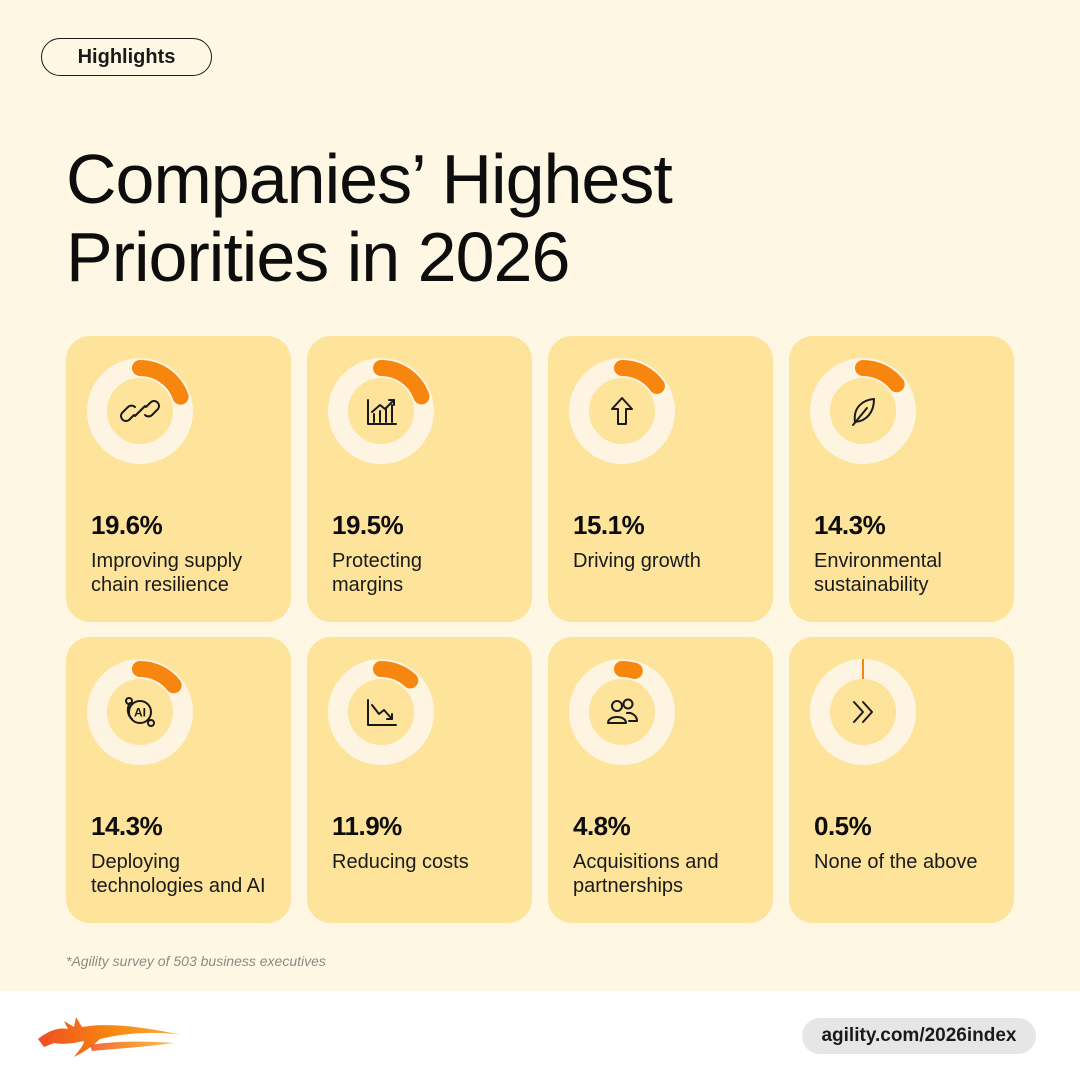 Image resolution: width=1080 pixels, height=1080 pixels. Describe the element at coordinates (368, 585) in the screenshot. I see `priority-label-line: margins` at that location.